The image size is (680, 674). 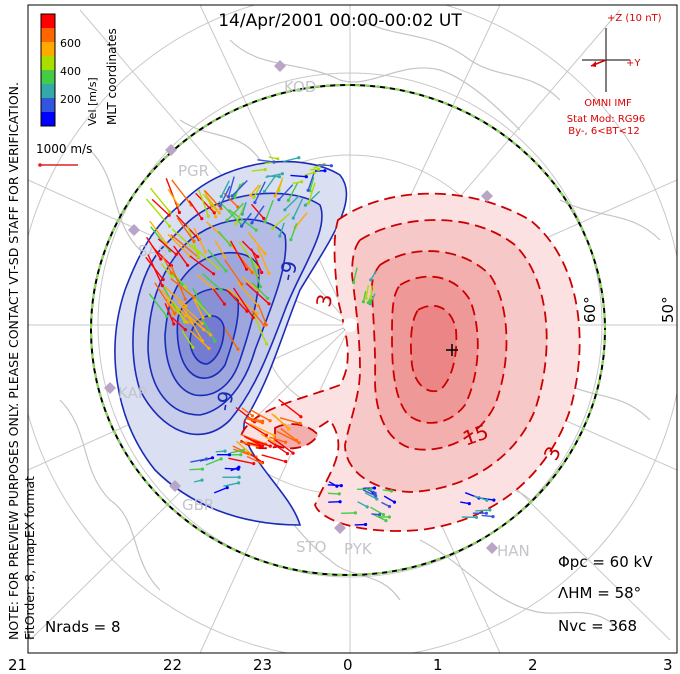 I want to click on stat-n-vc: Nvc = 368, so click(x=597, y=626).